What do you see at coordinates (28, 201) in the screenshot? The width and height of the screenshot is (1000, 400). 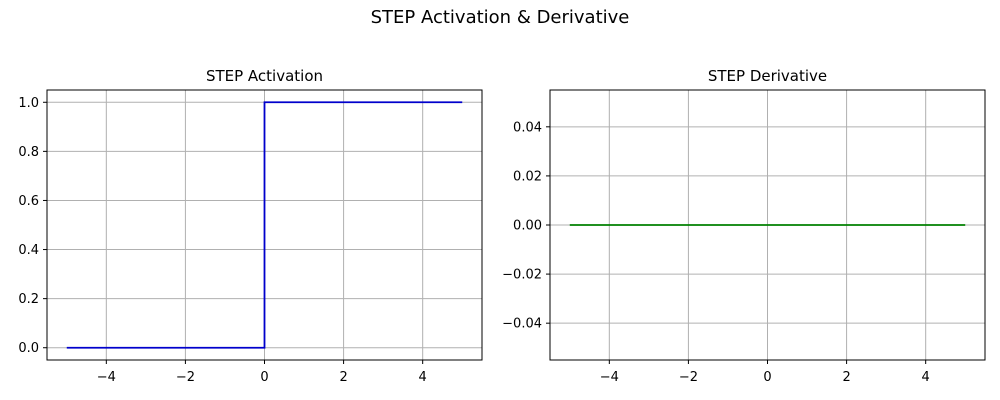 I see `step-activation-y-tick-label: 0.6` at bounding box center [28, 201].